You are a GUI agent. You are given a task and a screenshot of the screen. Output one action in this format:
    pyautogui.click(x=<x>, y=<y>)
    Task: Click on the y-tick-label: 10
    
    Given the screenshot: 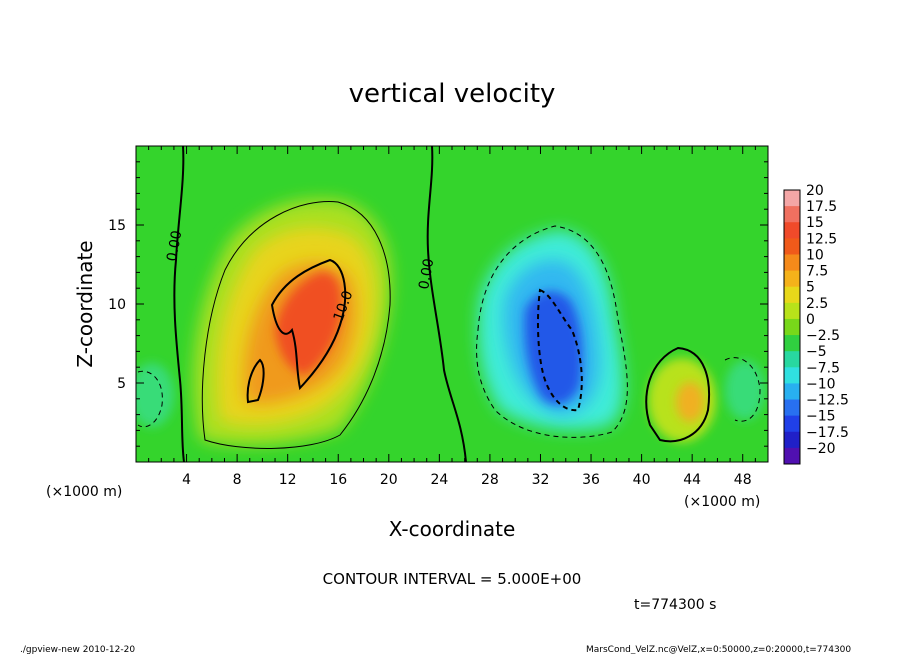 What is the action you would take?
    pyautogui.click(x=117, y=305)
    